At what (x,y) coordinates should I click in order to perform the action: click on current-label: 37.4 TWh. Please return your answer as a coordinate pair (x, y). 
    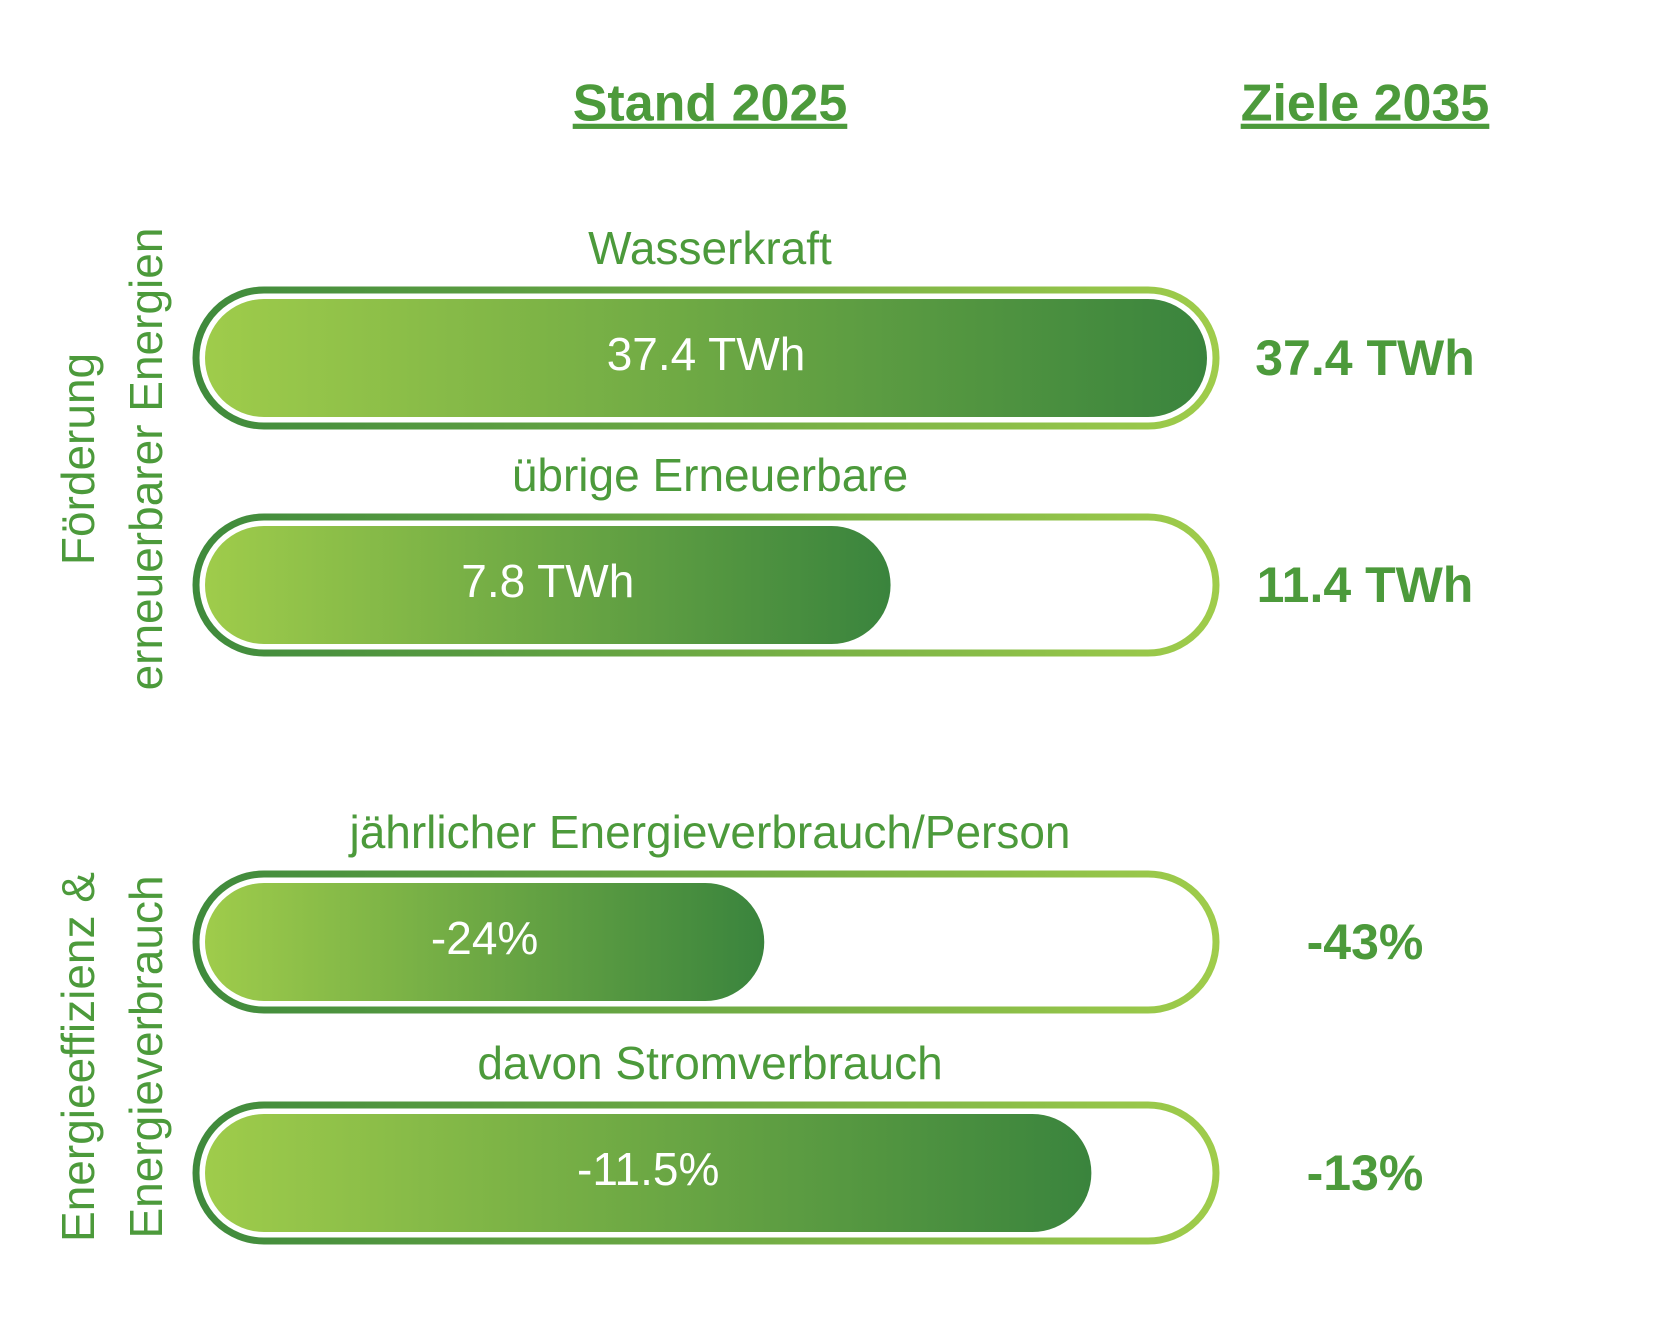
    Looking at the image, I should click on (706, 354).